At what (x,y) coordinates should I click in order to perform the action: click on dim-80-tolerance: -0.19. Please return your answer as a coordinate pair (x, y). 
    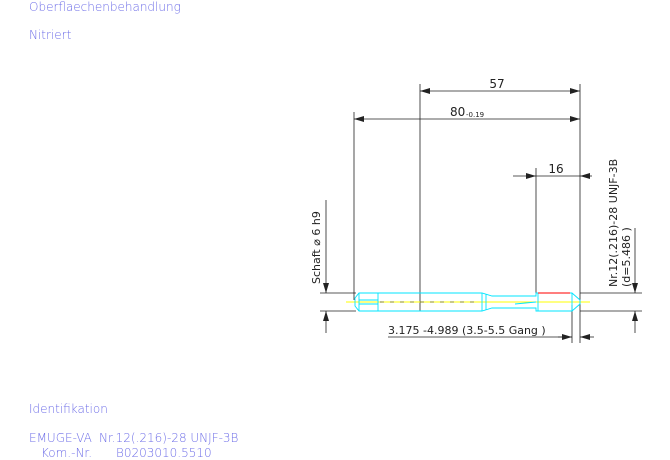
    Looking at the image, I should click on (475, 115).